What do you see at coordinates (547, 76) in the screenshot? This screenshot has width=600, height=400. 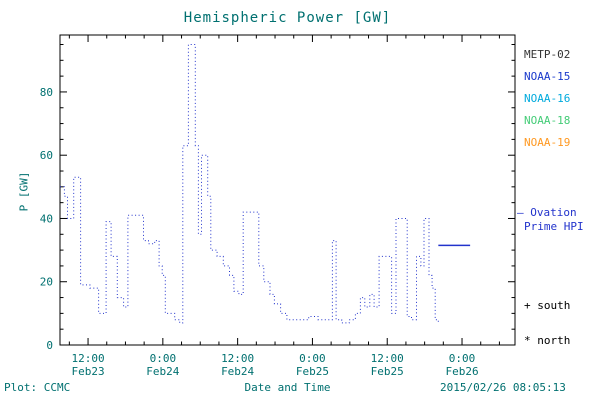 I see `legend-item-noaa-15: NOAA-15` at bounding box center [547, 76].